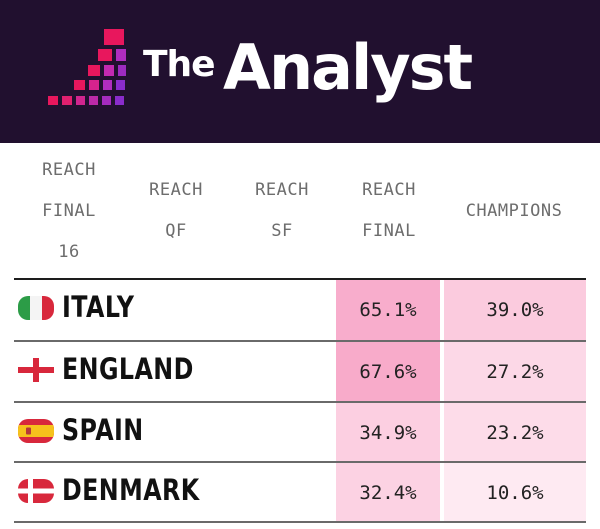  What do you see at coordinates (388, 433) in the screenshot?
I see `reach-final-value: 34.9%` at bounding box center [388, 433].